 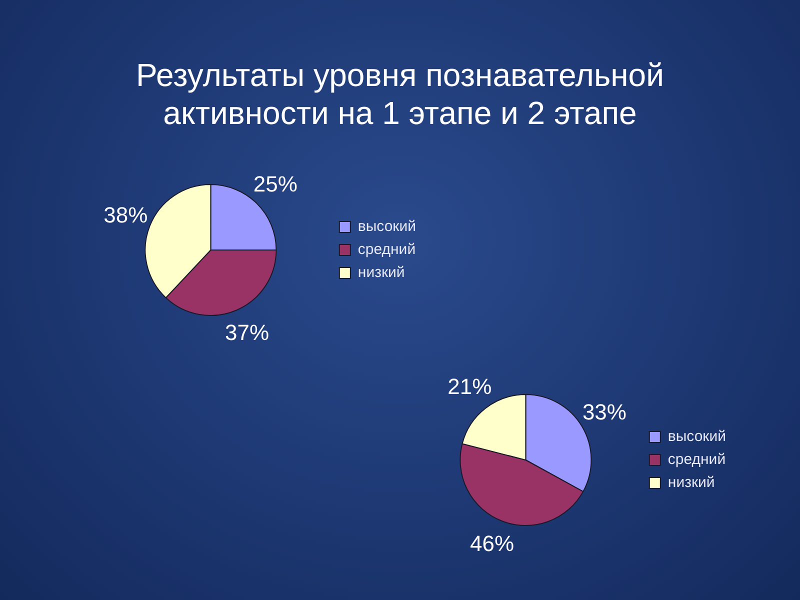 I want to click on data-label: 25%, so click(x=275, y=183).